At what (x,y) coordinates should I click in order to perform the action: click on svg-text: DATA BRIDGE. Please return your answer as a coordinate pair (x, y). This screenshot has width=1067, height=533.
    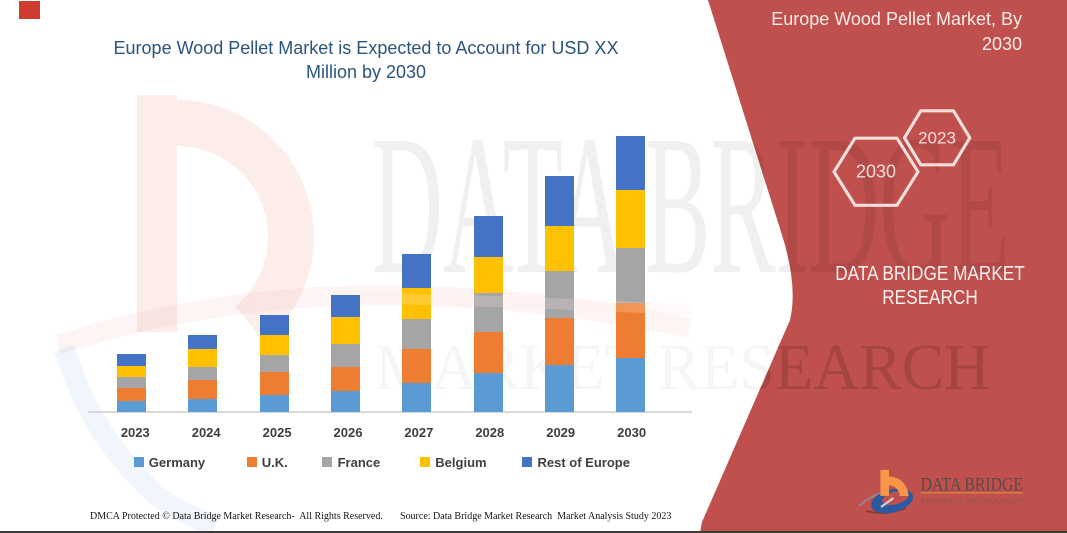
    Looking at the image, I should click on (972, 485).